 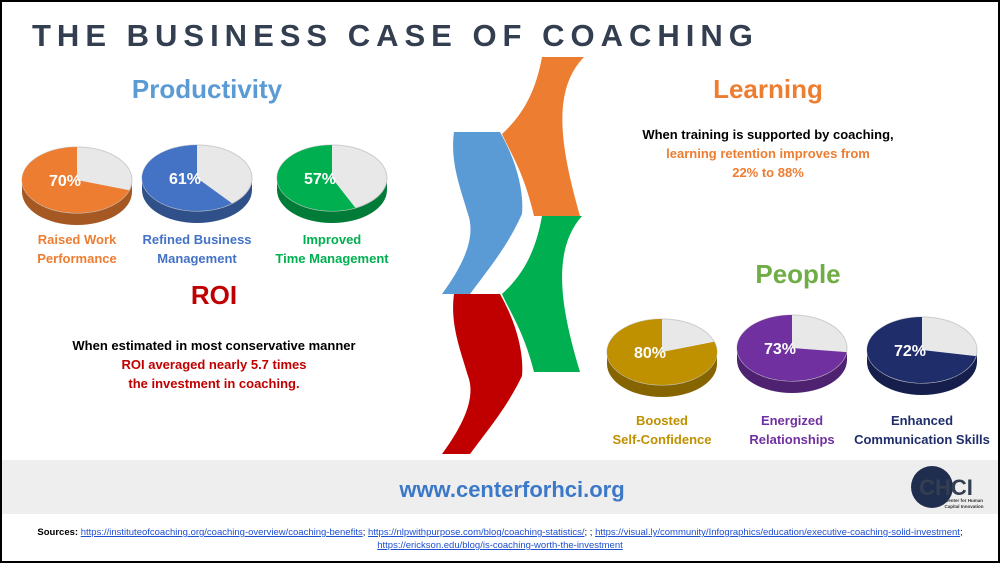 I want to click on arrow-productivity, so click(x=482, y=213).